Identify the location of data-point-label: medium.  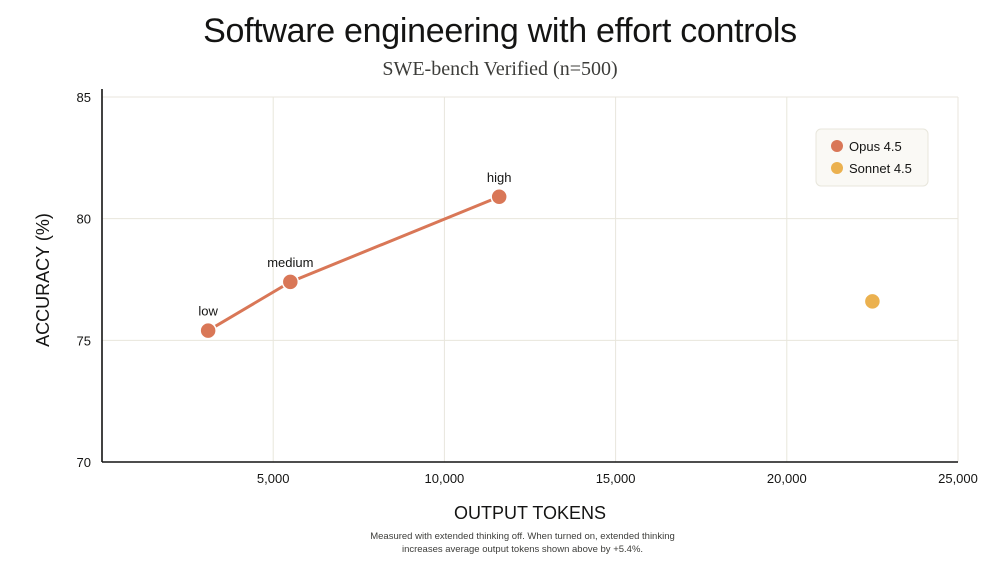
(290, 262).